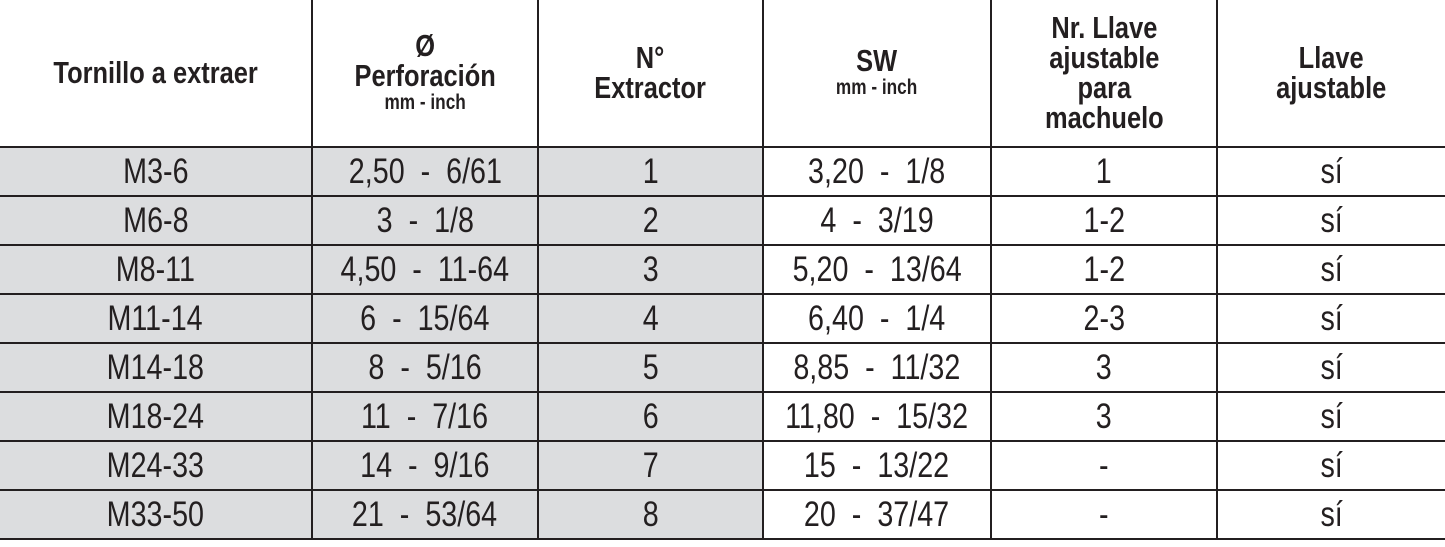 This screenshot has height=547, width=1445. I want to click on cell-text: 7, so click(650, 465).